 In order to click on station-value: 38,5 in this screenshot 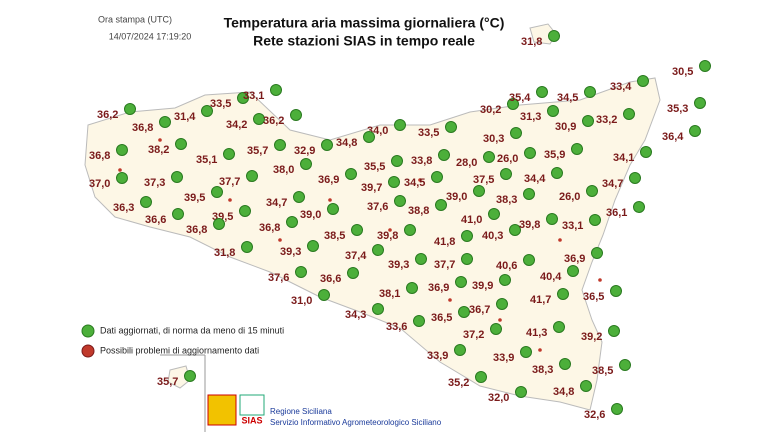, I will do `click(602, 371)`.